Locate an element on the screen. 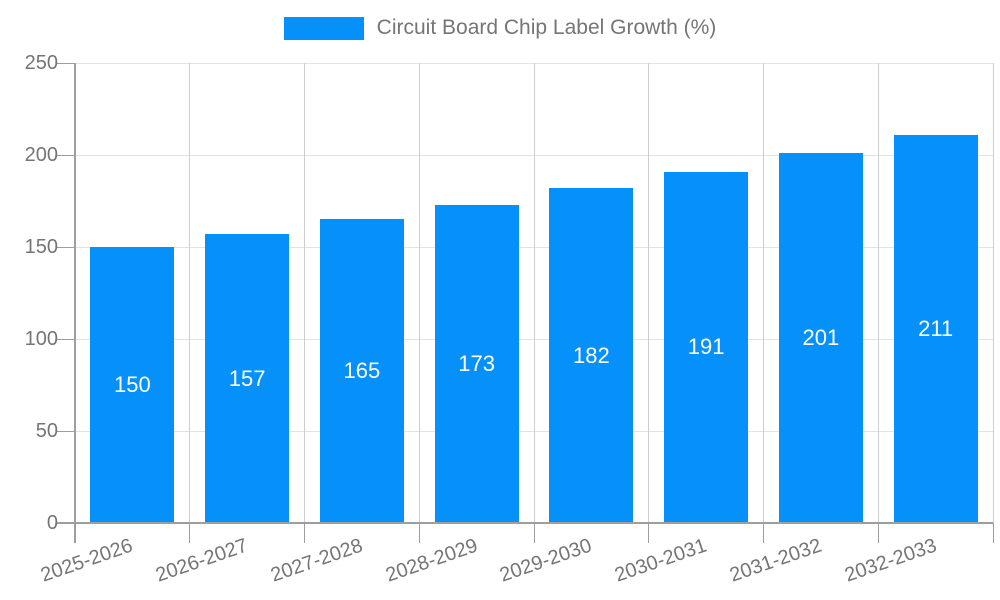 The image size is (1000, 600). legend-swatch-icon is located at coordinates (323, 28).